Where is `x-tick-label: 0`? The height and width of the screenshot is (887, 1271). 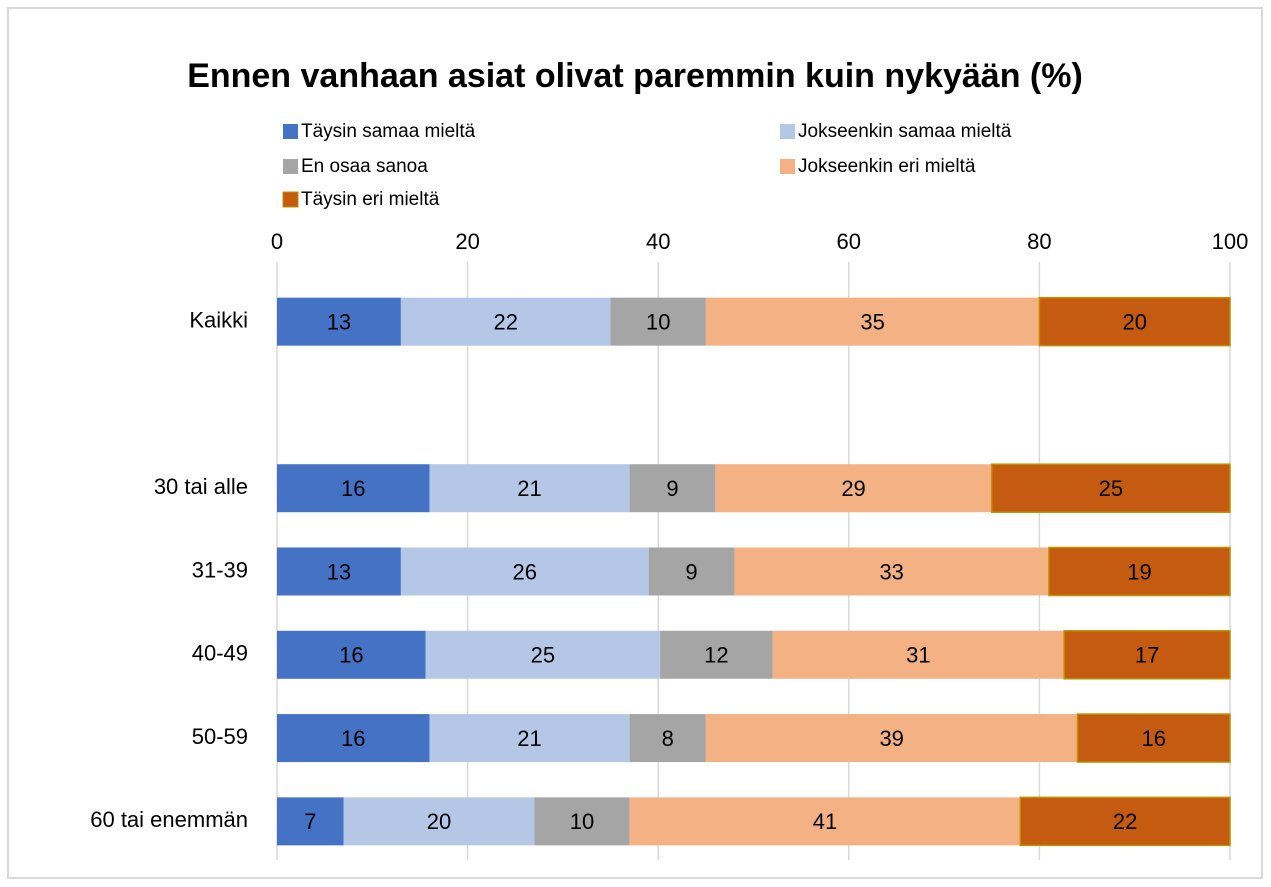 x-tick-label: 0 is located at coordinates (277, 241).